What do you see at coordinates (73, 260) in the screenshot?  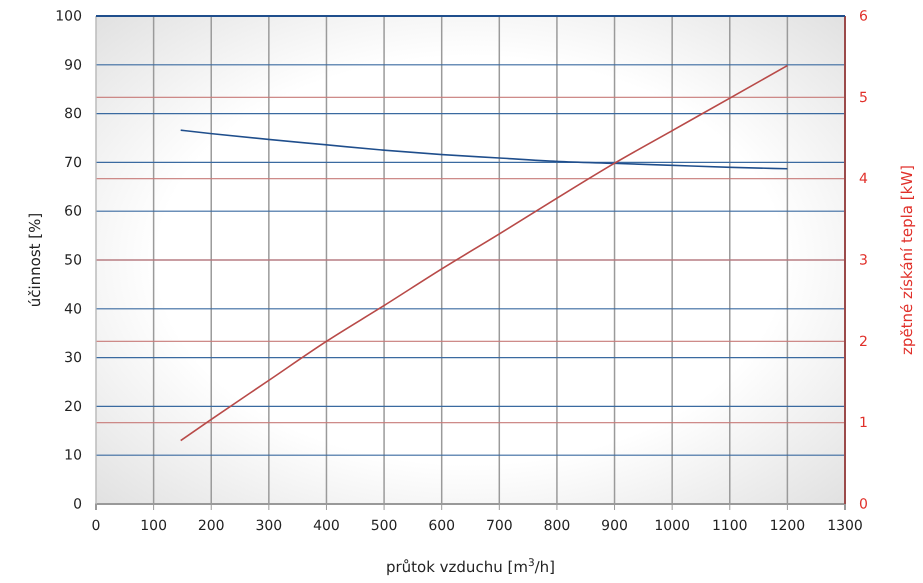 I see `y-tick-label: 50` at bounding box center [73, 260].